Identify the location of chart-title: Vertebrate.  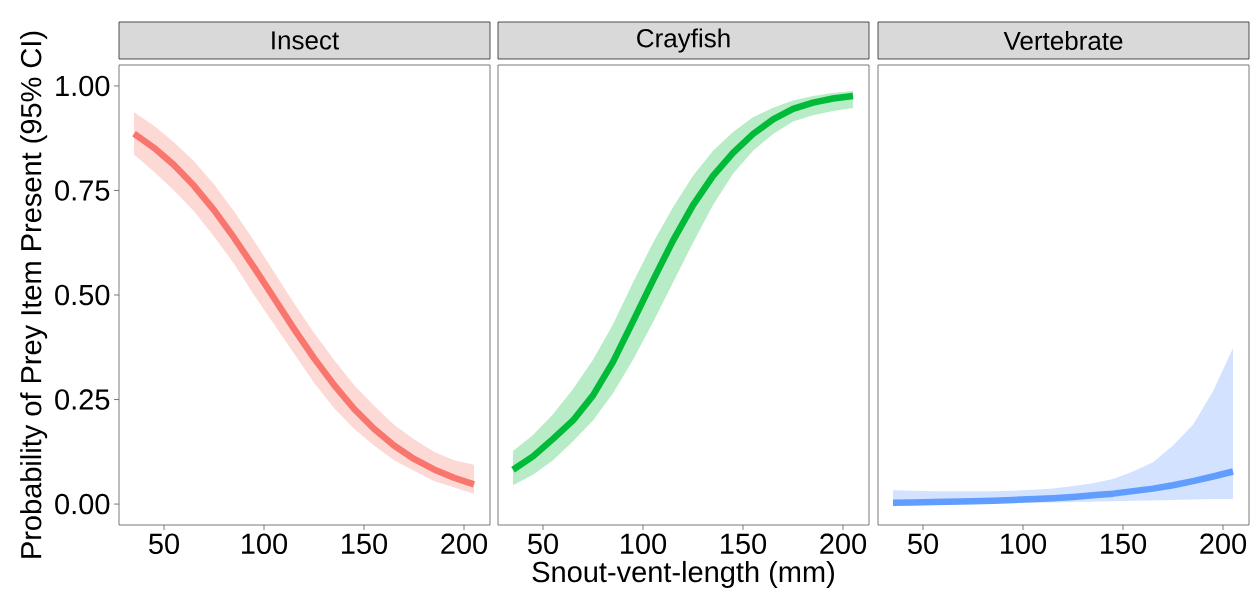
(1063, 40).